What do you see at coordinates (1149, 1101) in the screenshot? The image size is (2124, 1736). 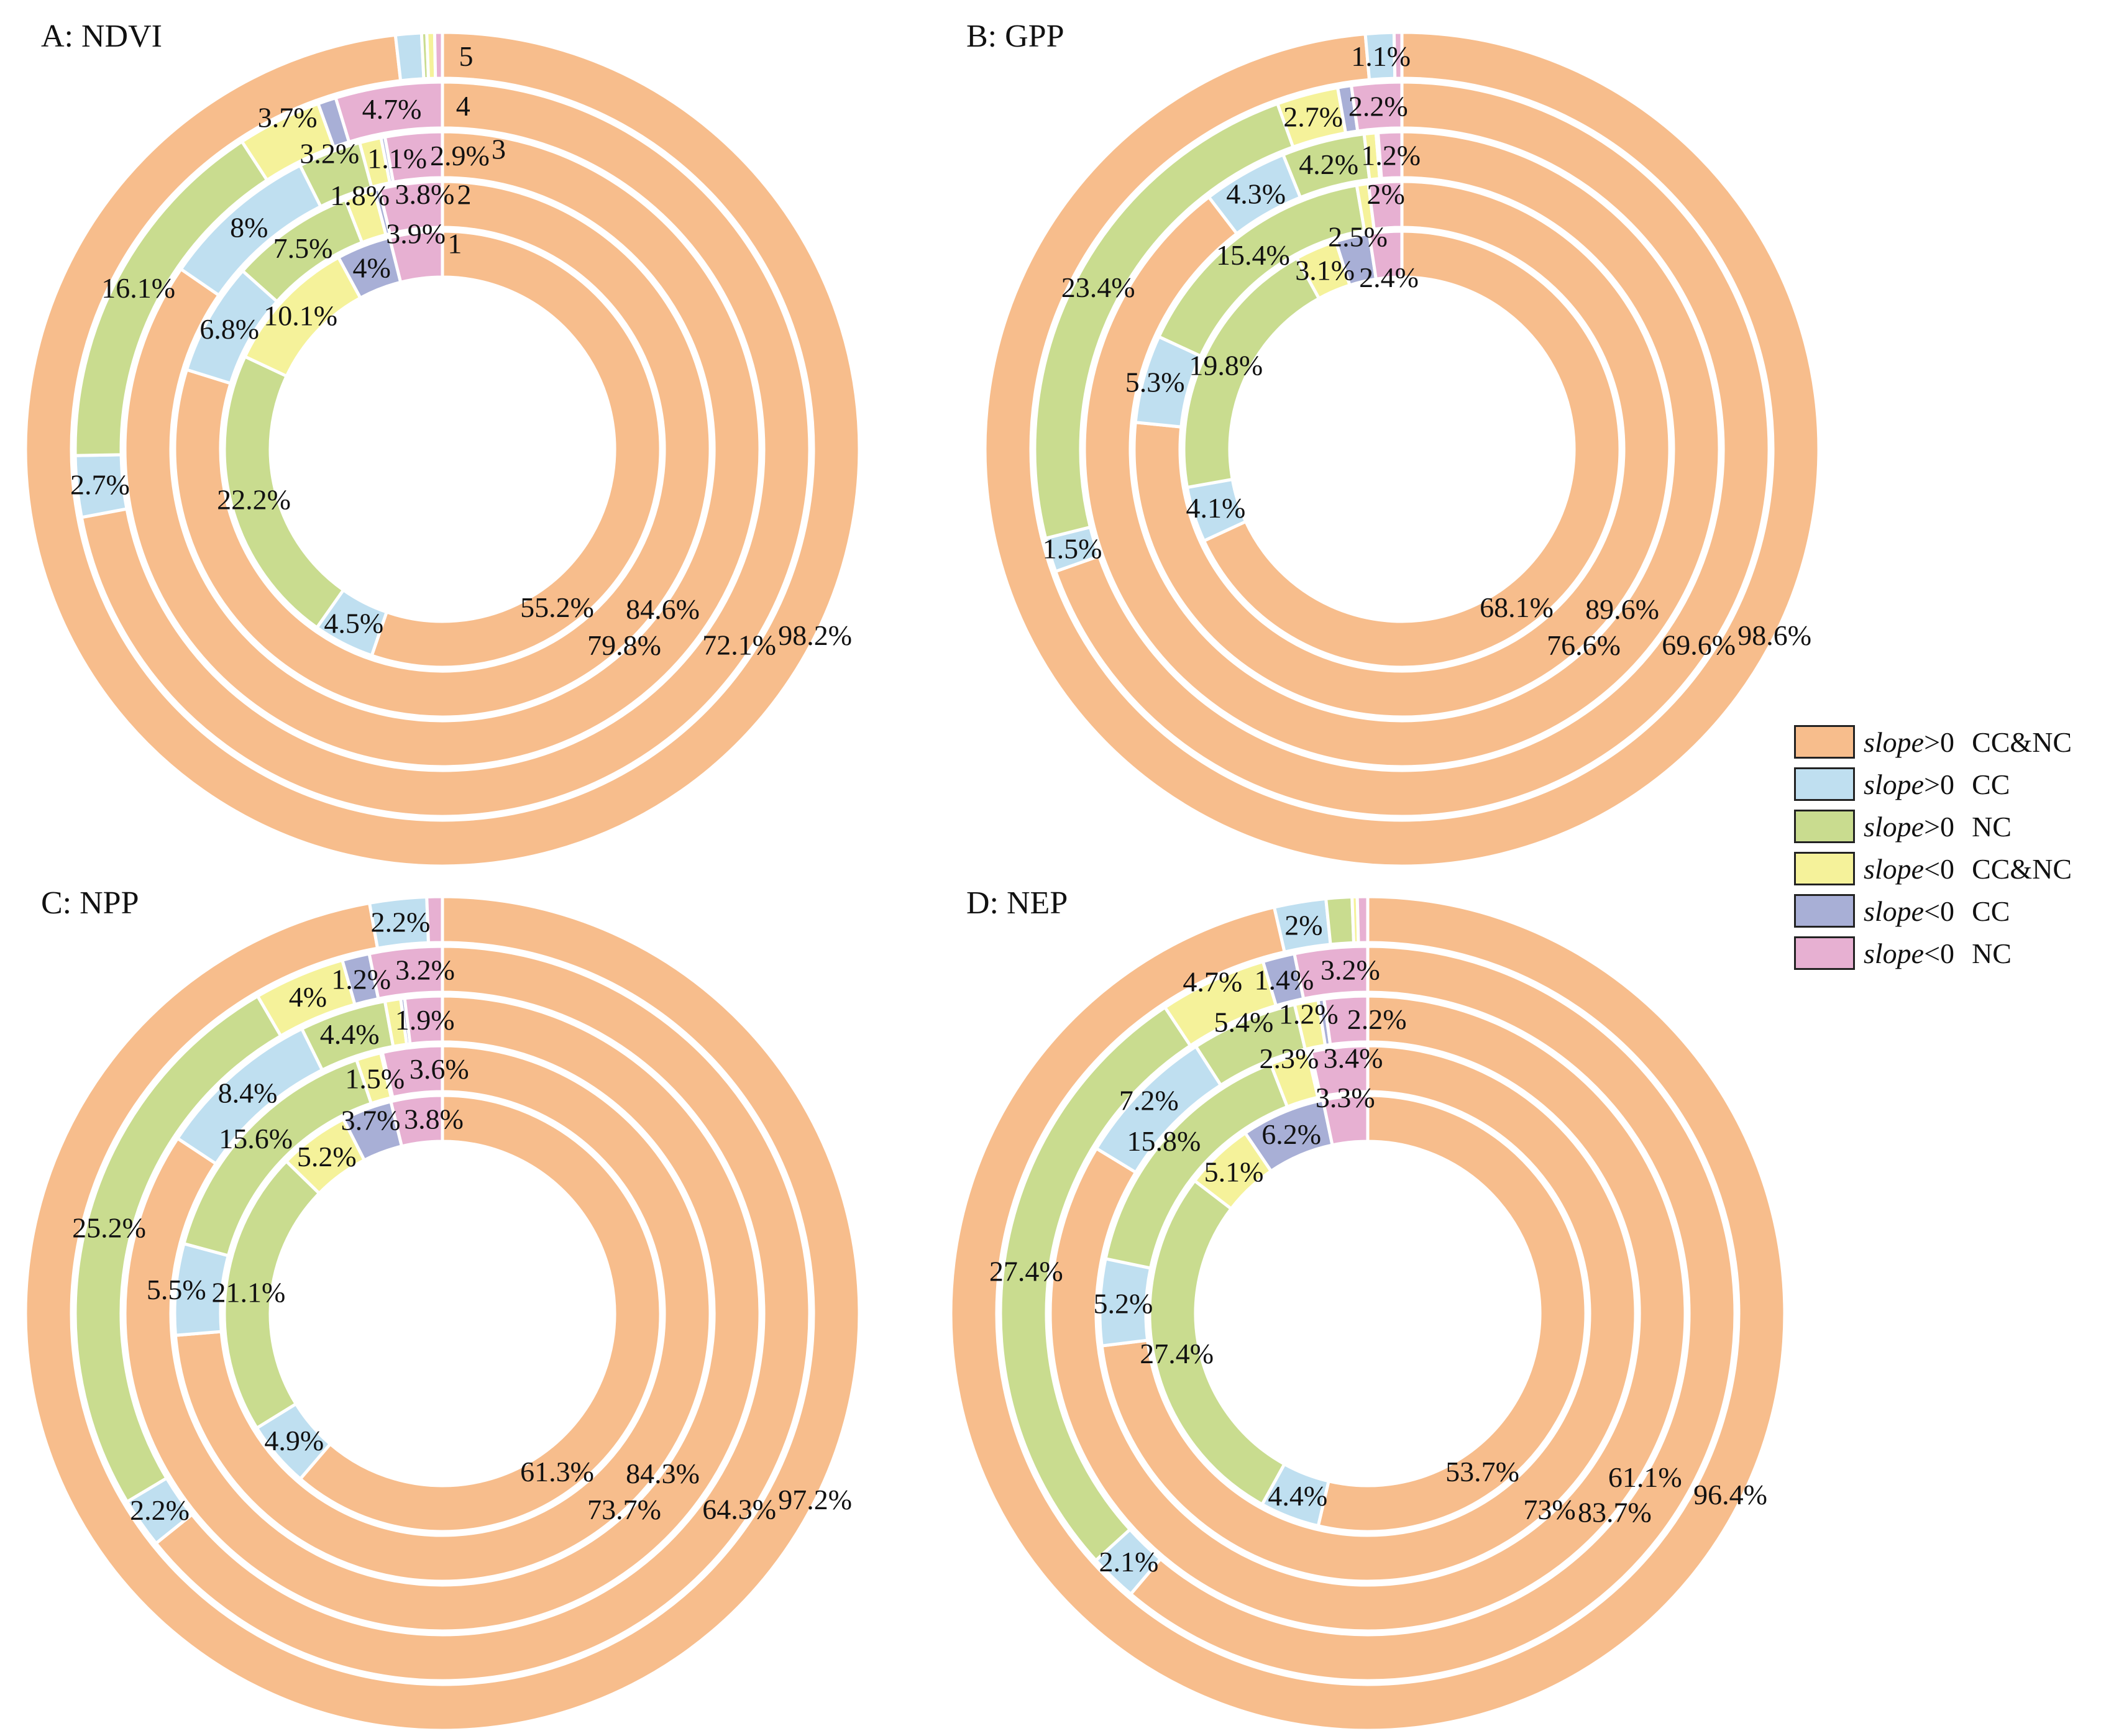 I see `data-label: 7.2%` at bounding box center [1149, 1101].